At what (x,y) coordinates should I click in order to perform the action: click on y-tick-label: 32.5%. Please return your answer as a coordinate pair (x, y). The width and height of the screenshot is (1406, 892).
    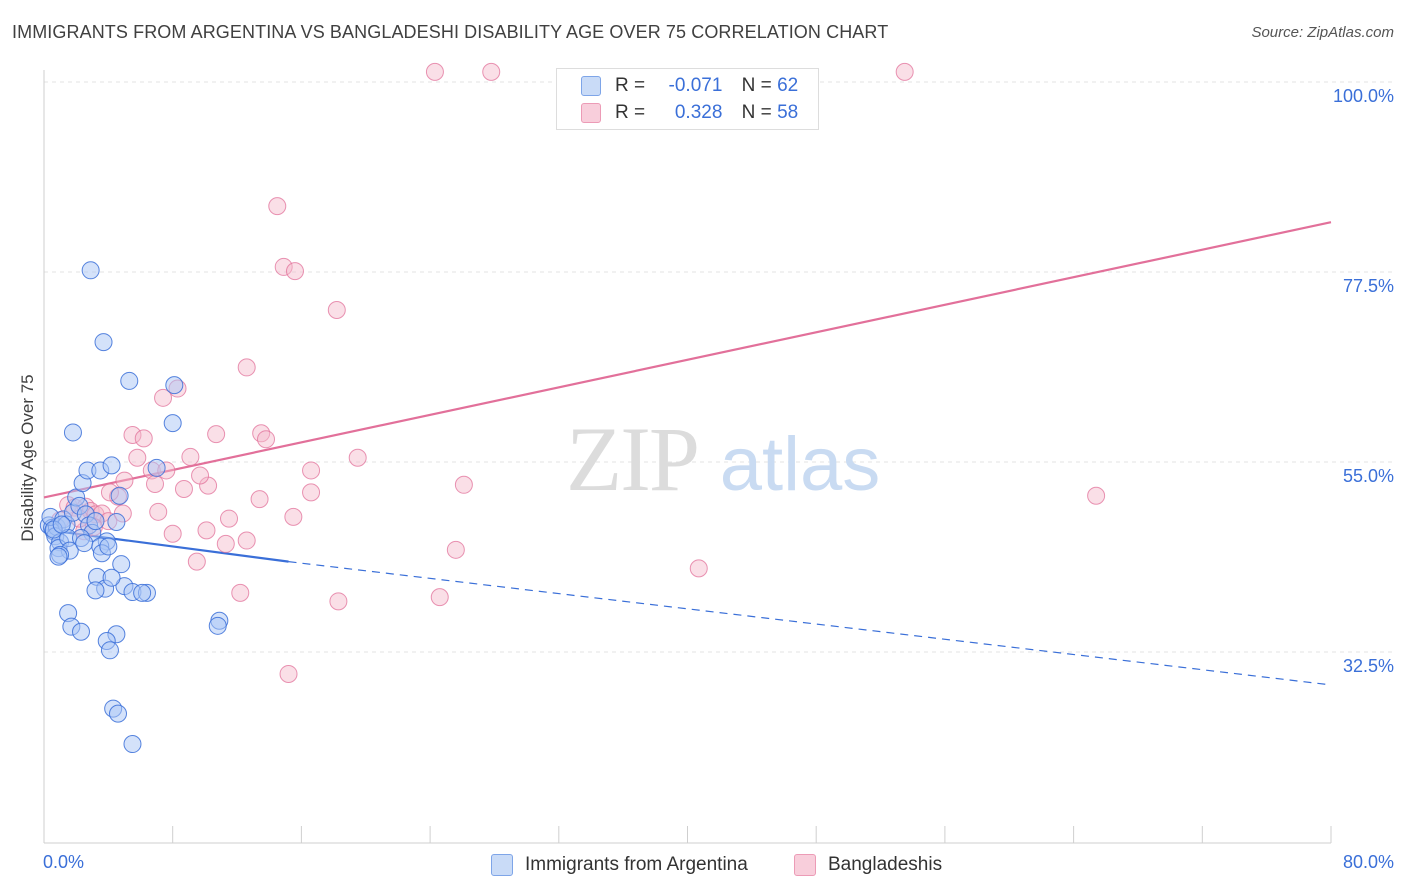
    Looking at the image, I should click on (1368, 666).